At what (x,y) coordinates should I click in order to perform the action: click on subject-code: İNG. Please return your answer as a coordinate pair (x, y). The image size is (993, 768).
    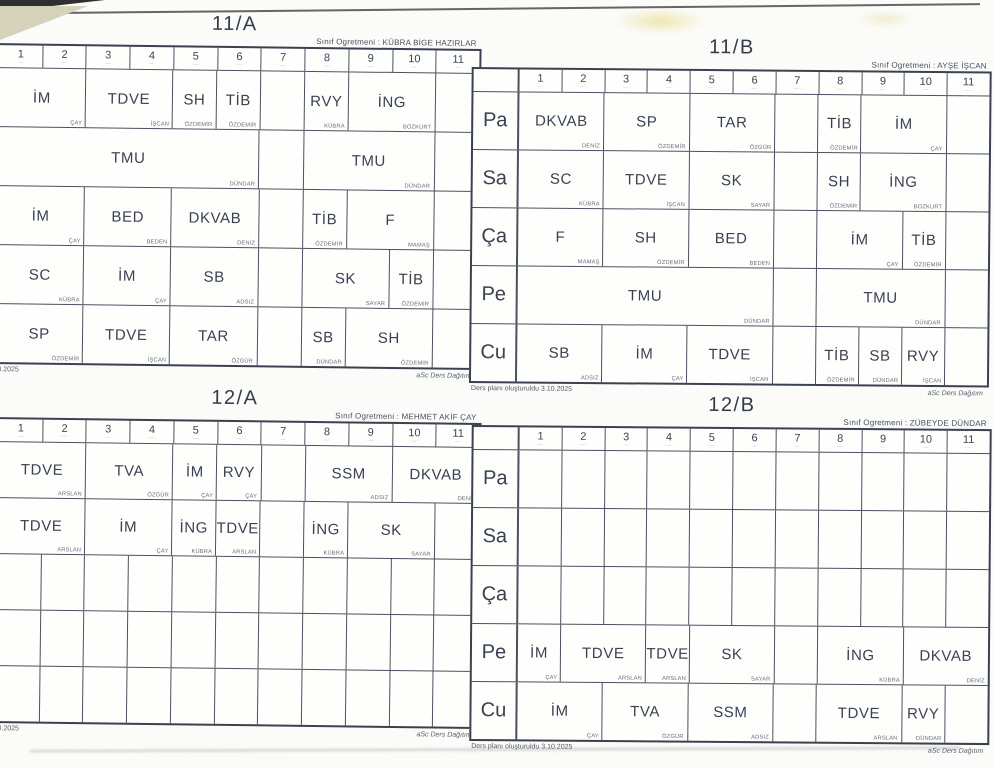
    Looking at the image, I should click on (392, 102).